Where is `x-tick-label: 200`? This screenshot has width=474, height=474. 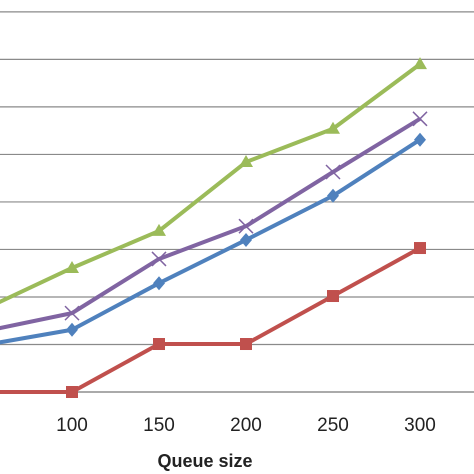
x-tick-label: 200 is located at coordinates (246, 425).